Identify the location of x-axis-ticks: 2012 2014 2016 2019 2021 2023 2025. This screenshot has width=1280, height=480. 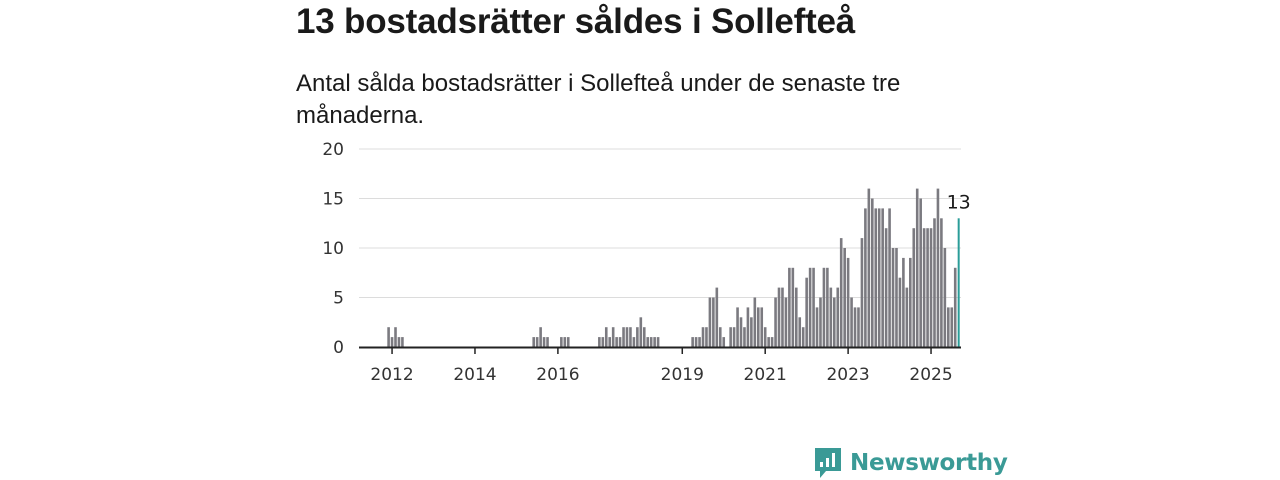
(661, 366).